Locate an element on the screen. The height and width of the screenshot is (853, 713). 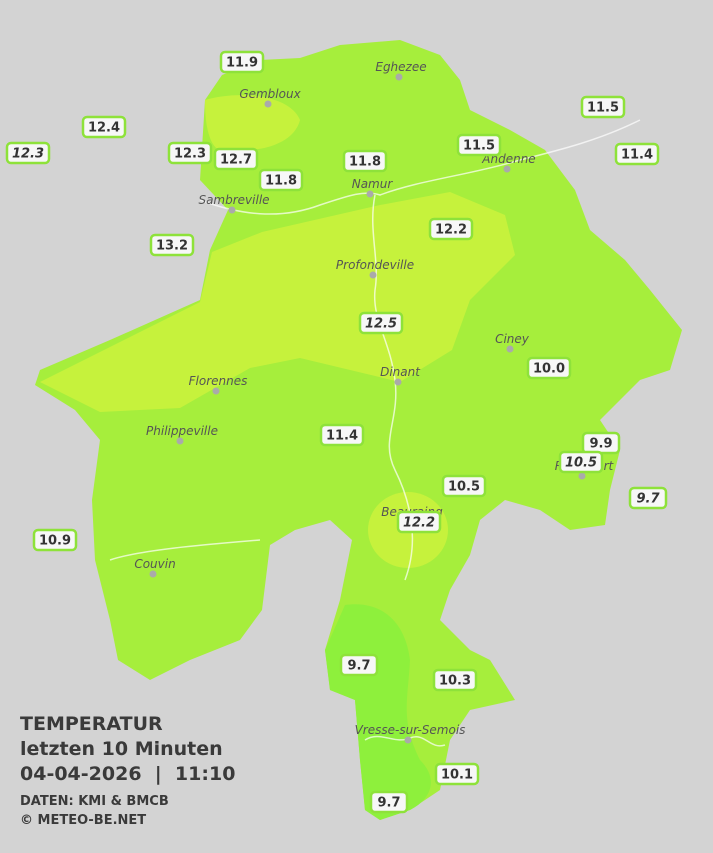
town-label: Couvin is located at coordinates (154, 564).